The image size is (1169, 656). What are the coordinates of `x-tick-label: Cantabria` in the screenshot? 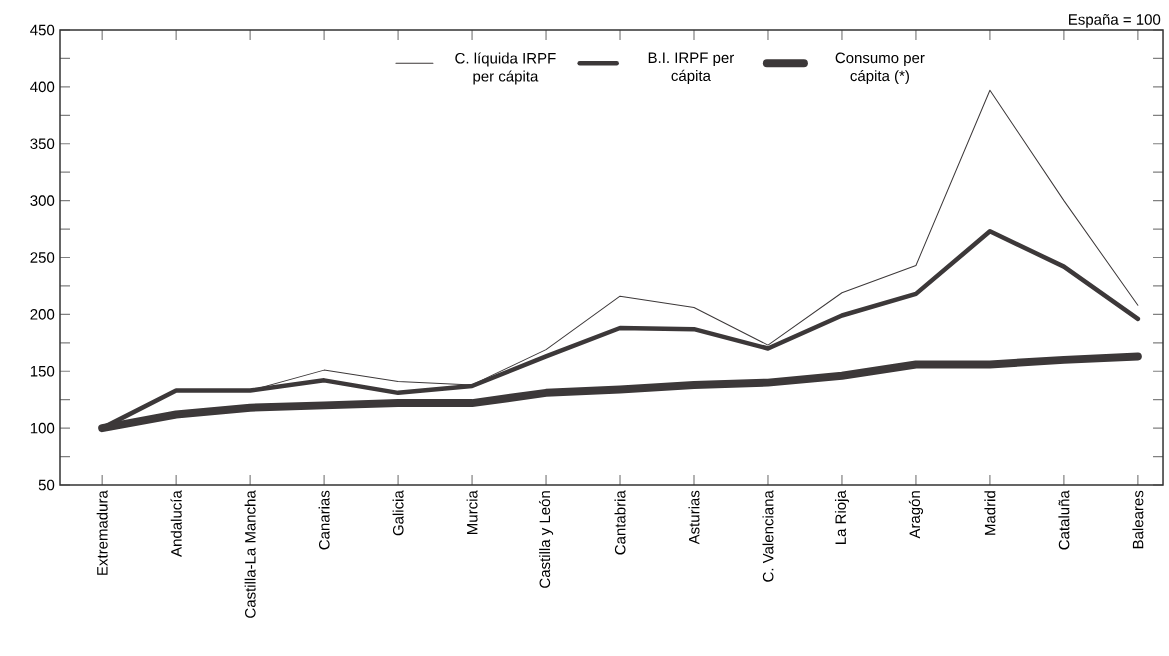 It's located at (620, 522).